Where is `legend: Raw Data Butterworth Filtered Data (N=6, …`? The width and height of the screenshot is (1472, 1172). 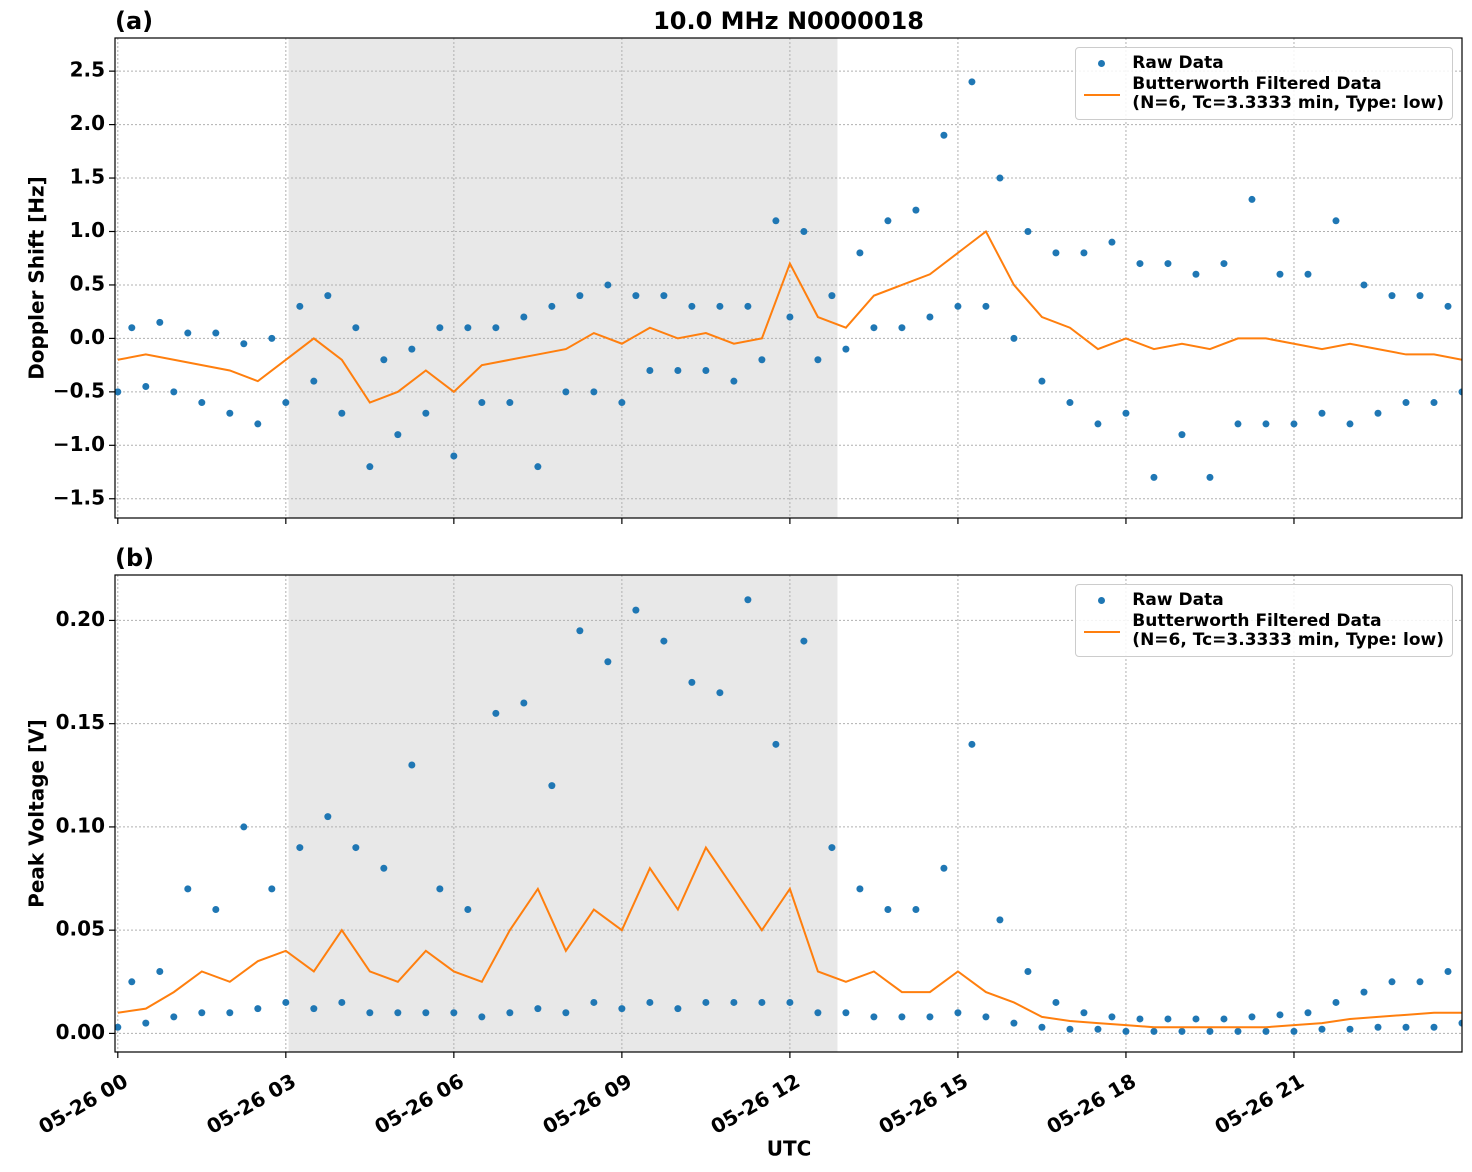 legend: Raw Data Butterworth Filtered Data (N=6, … is located at coordinates (1264, 83).